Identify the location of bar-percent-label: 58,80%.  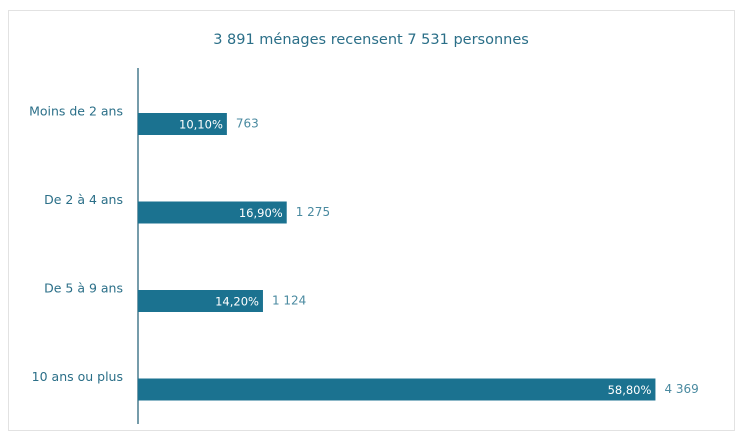
(630, 390).